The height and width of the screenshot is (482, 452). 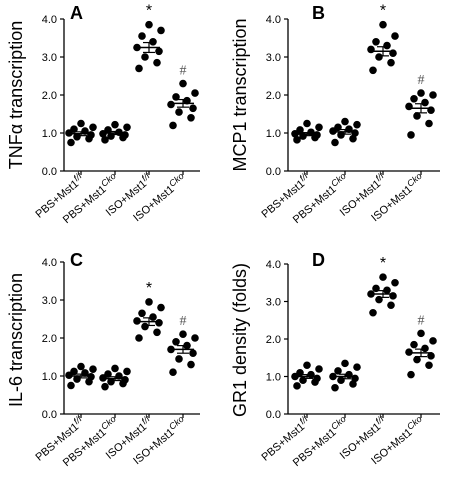 What do you see at coordinates (16, 340) in the screenshot?
I see `y-axis-label: IL-6 transcription` at bounding box center [16, 340].